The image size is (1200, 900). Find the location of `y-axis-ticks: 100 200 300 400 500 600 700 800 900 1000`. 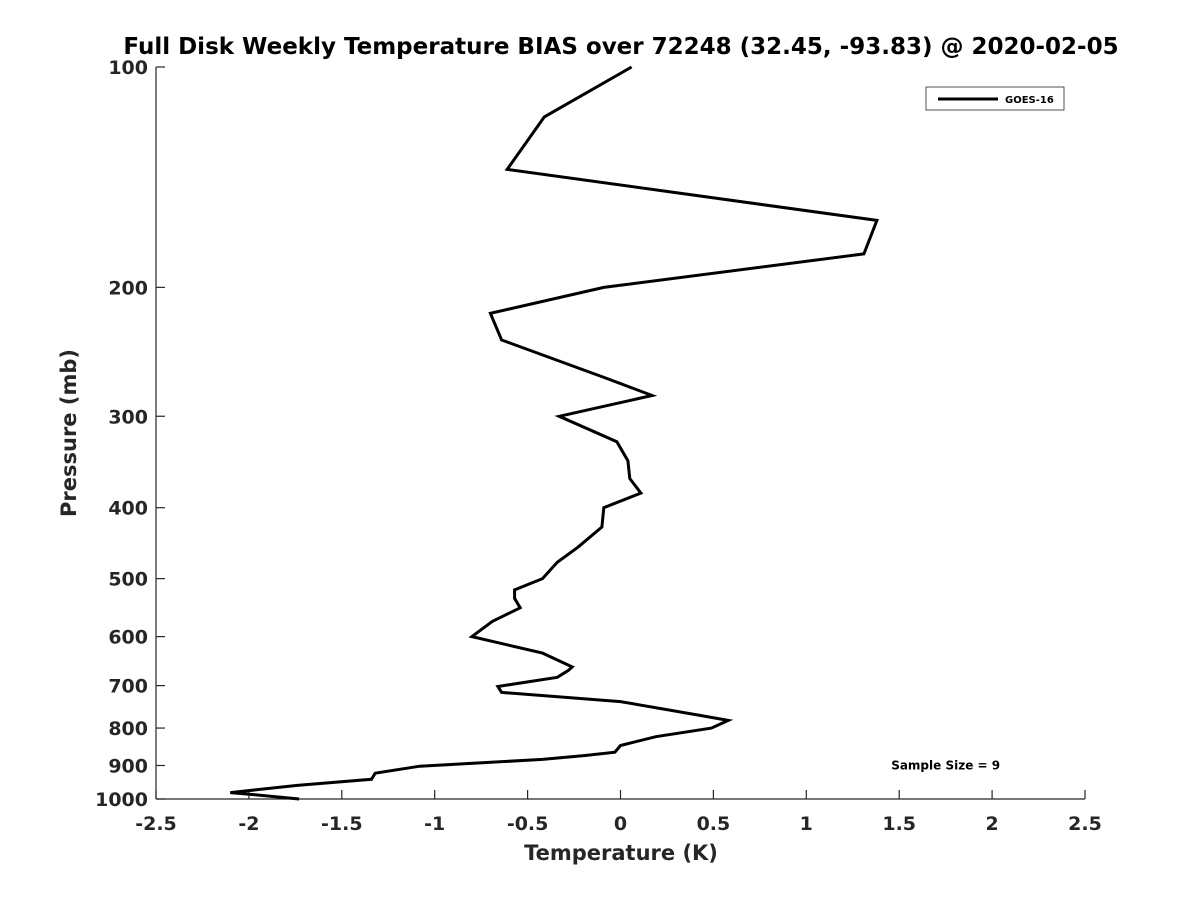

y-axis-ticks: 100 200 300 400 500 600 700 800 900 1000 is located at coordinates (130, 434).